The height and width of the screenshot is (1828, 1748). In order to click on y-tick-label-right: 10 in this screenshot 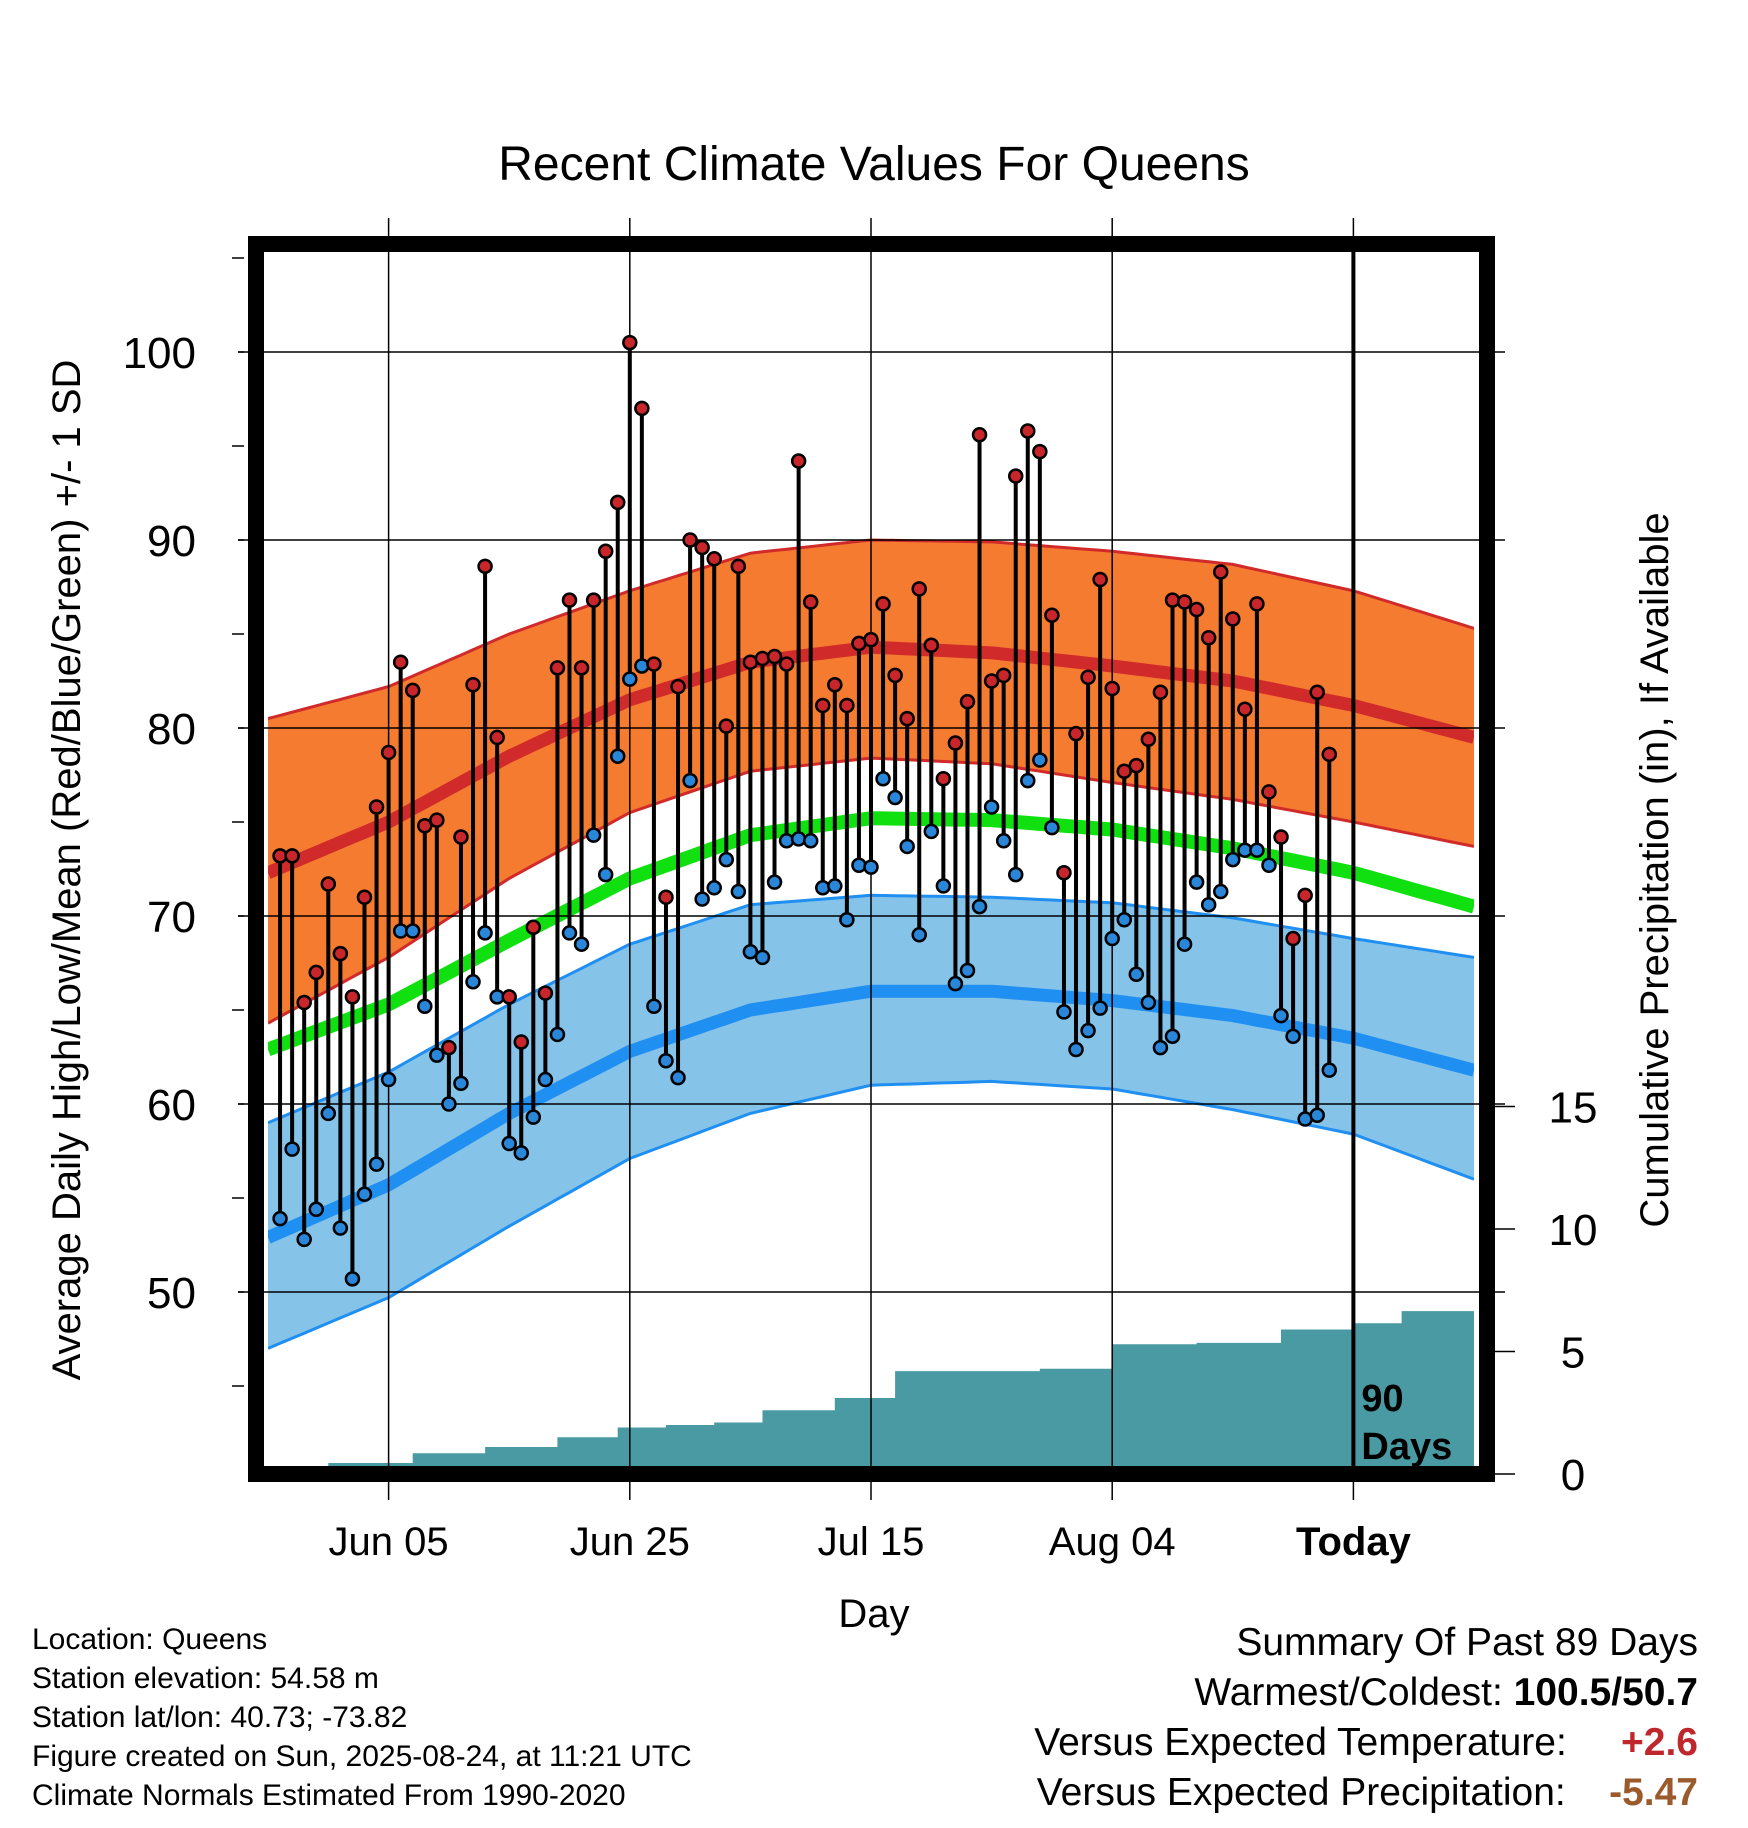, I will do `click(1573, 1230)`.